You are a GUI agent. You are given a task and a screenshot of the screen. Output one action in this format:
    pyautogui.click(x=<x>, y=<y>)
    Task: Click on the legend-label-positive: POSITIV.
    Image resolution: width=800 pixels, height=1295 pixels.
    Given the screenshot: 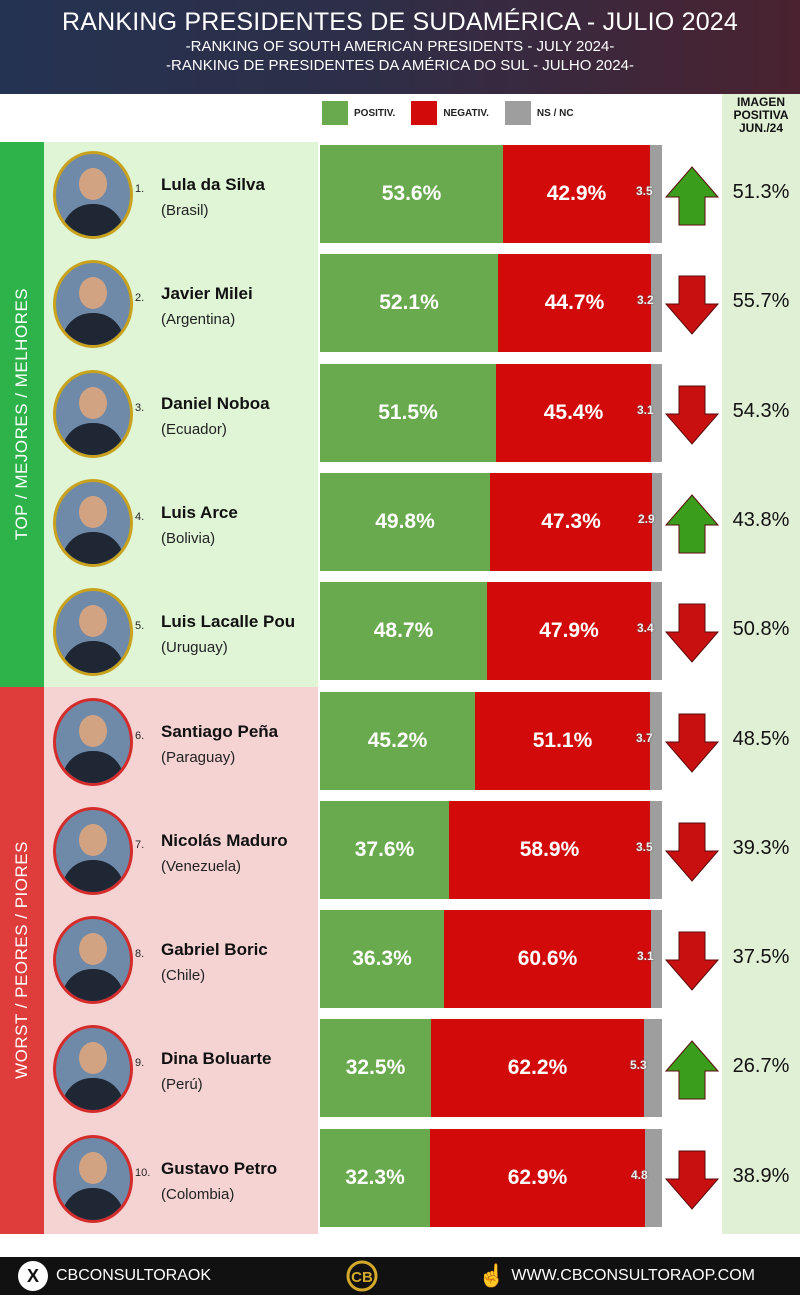 What is the action you would take?
    pyautogui.click(x=375, y=113)
    